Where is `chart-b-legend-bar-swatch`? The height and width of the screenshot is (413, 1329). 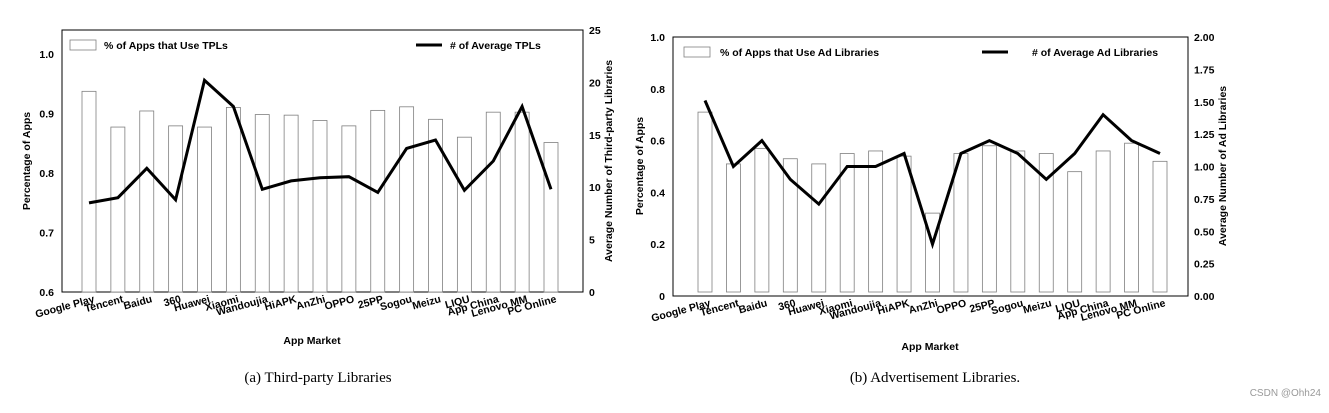
chart-b-legend-bar-swatch is located at coordinates (697, 52).